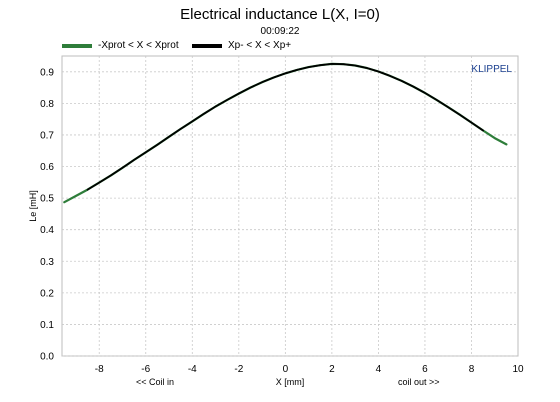 The width and height of the screenshot is (560, 402). I want to click on x-tick-label: 8, so click(472, 369).